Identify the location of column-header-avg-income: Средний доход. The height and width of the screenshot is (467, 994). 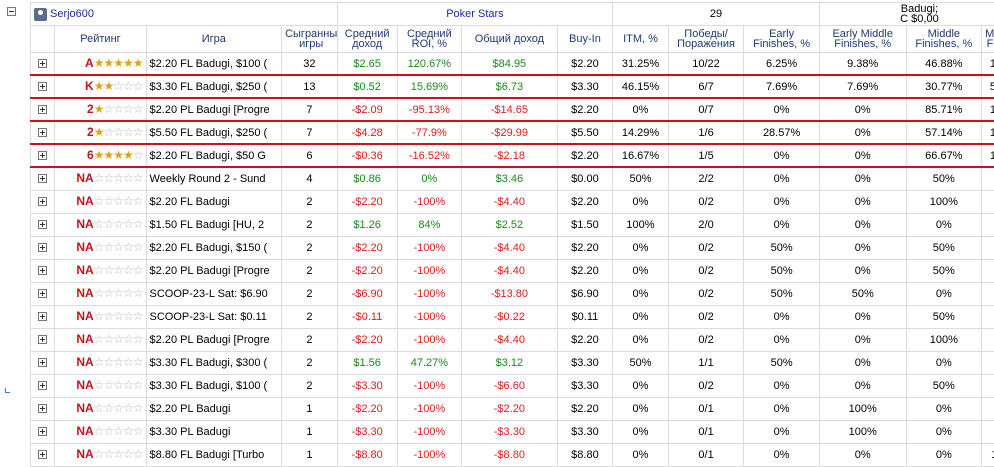
(367, 39).